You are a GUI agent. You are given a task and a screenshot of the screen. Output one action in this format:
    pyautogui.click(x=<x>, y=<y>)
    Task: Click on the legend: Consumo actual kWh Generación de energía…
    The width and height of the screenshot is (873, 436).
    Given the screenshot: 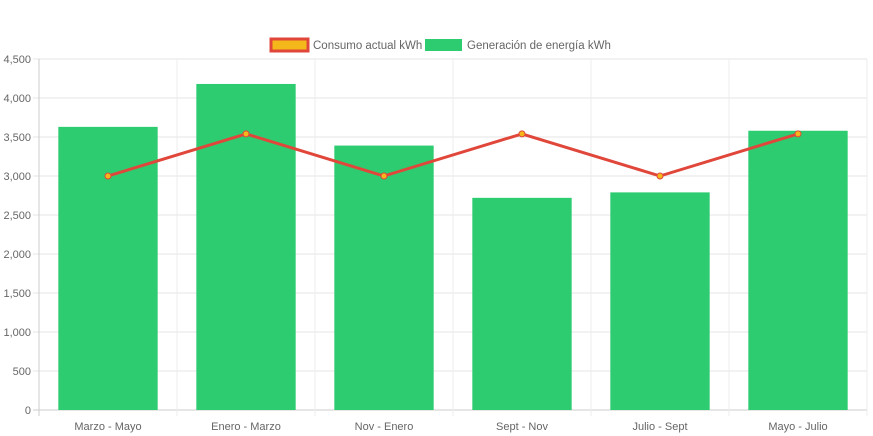 What is the action you would take?
    pyautogui.click(x=440, y=45)
    